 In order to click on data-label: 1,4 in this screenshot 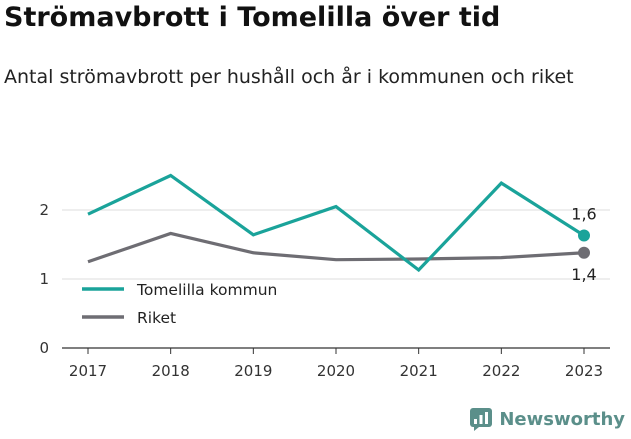, I will do `click(583, 274)`.